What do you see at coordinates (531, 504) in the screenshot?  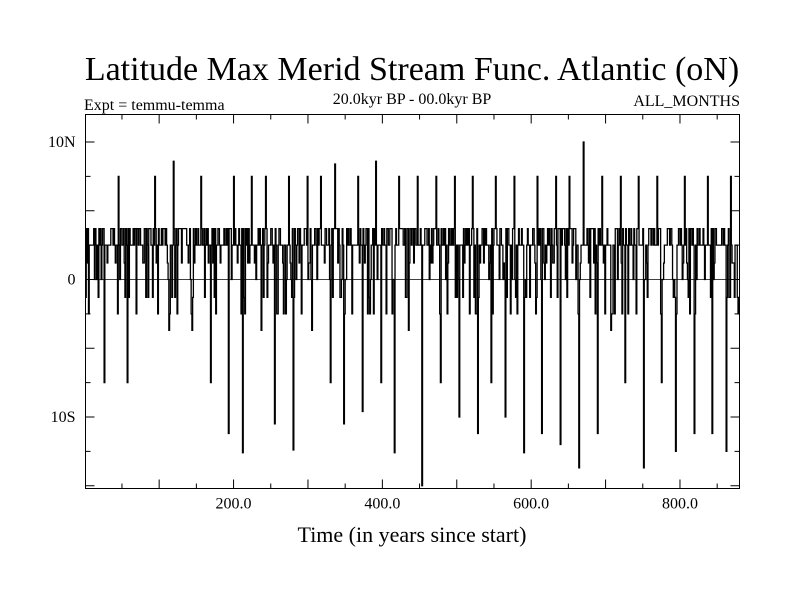 I see `x-tick-label: 600.0` at bounding box center [531, 504].